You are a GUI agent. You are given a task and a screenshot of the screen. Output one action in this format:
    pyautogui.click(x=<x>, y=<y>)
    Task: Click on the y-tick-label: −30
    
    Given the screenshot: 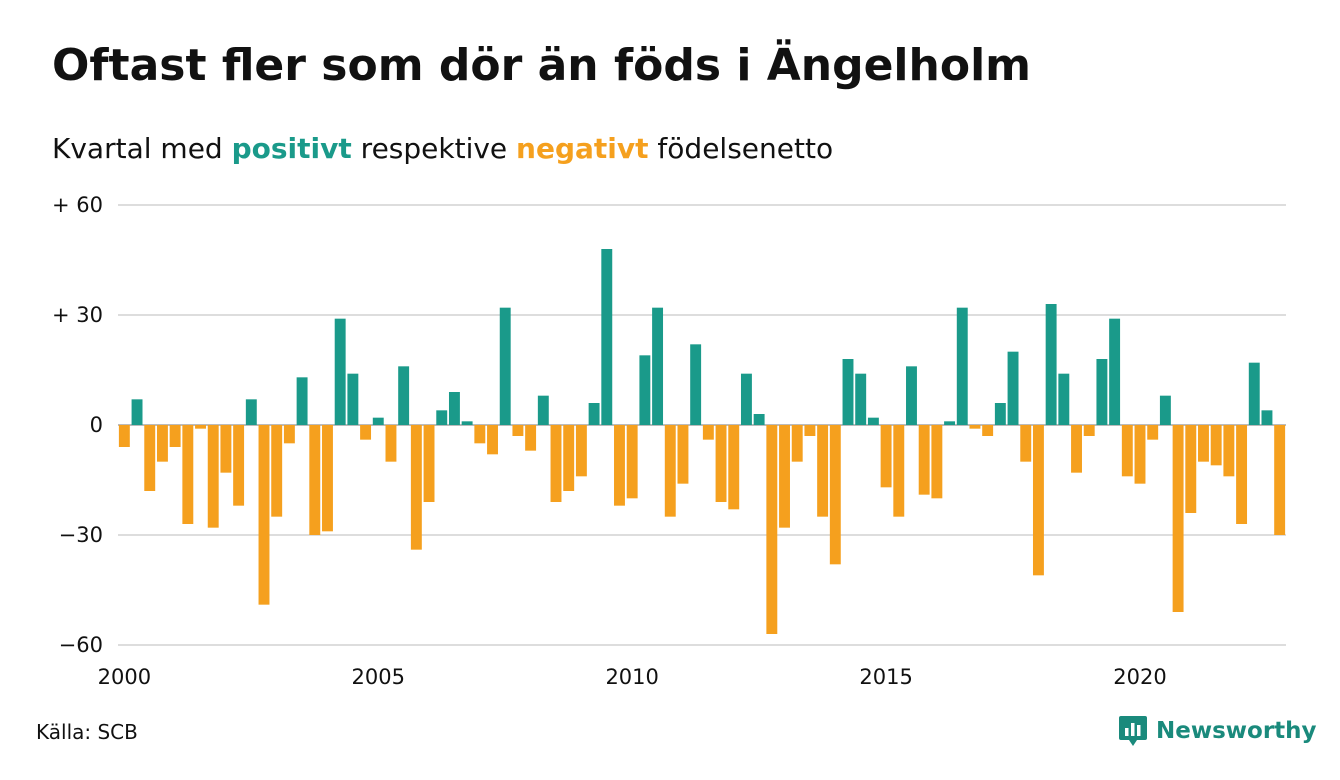 What is the action you would take?
    pyautogui.click(x=81, y=535)
    